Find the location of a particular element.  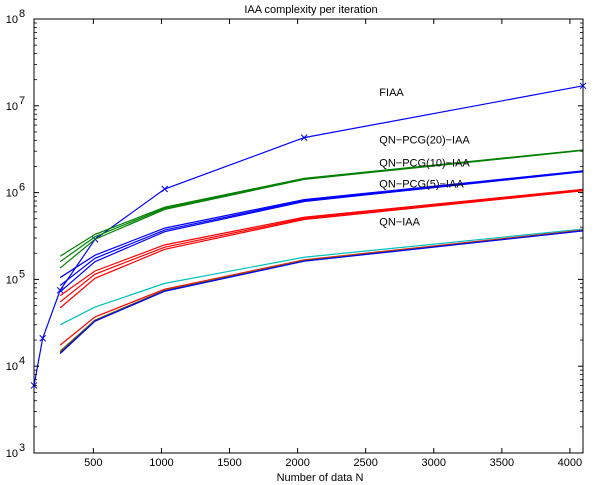

x-tick-label-2: 1000 is located at coordinates (161, 463).